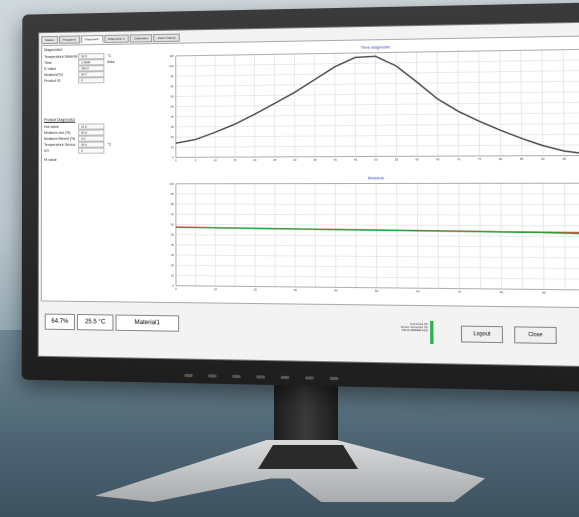  What do you see at coordinates (91, 39) in the screenshot?
I see `tab-diagnostic: Diagnostic` at bounding box center [91, 39].